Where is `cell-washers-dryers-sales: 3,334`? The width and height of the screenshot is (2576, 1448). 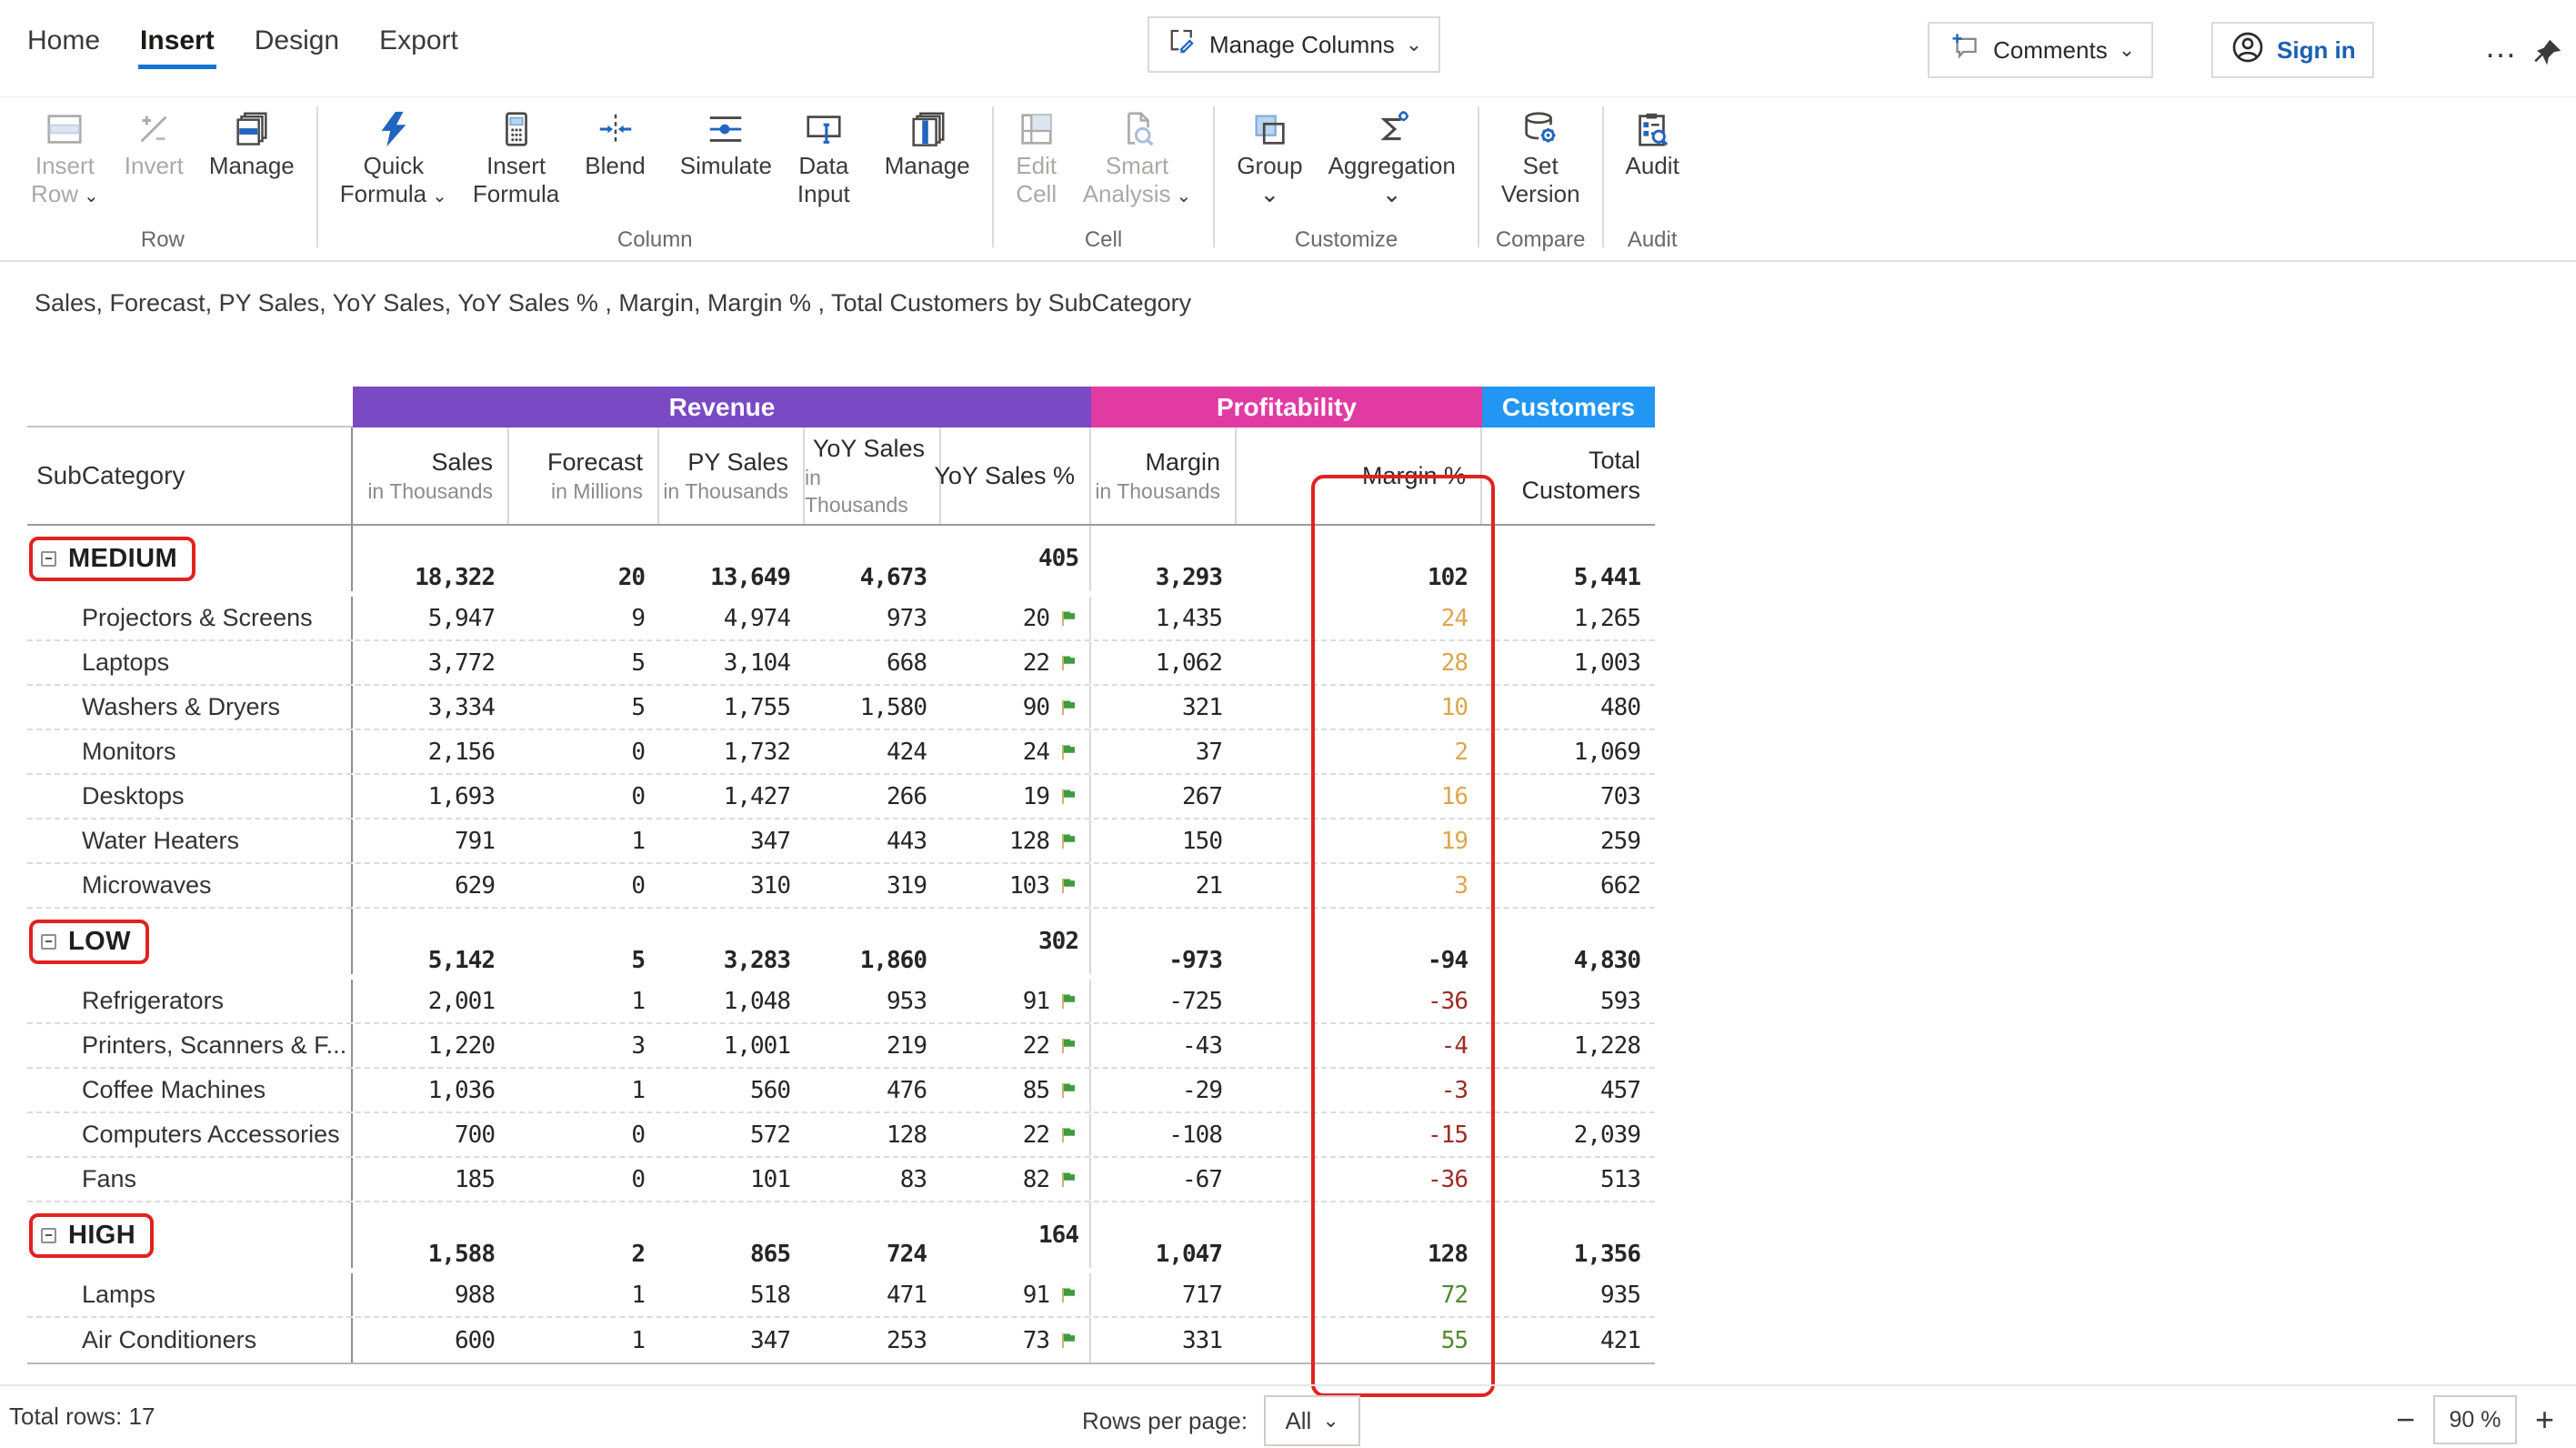
cell-washers-dryers-sales: 3,334 is located at coordinates (431, 707).